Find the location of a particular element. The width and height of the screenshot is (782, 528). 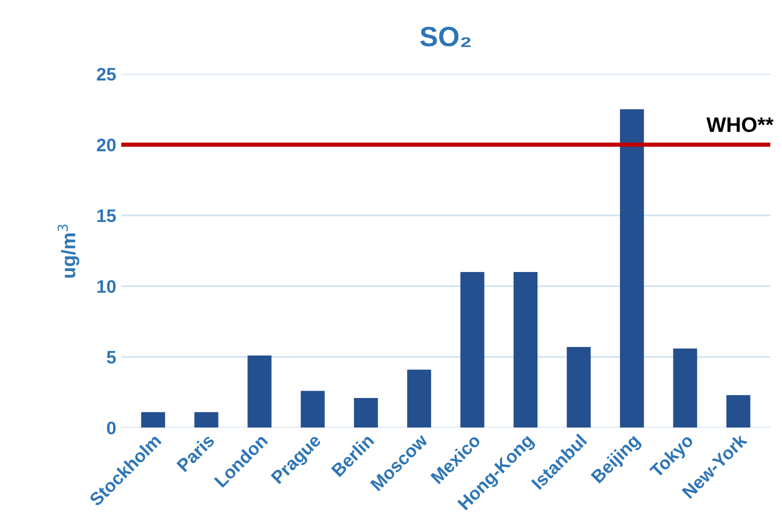

y-tick-label: 15 is located at coordinates (106, 216).